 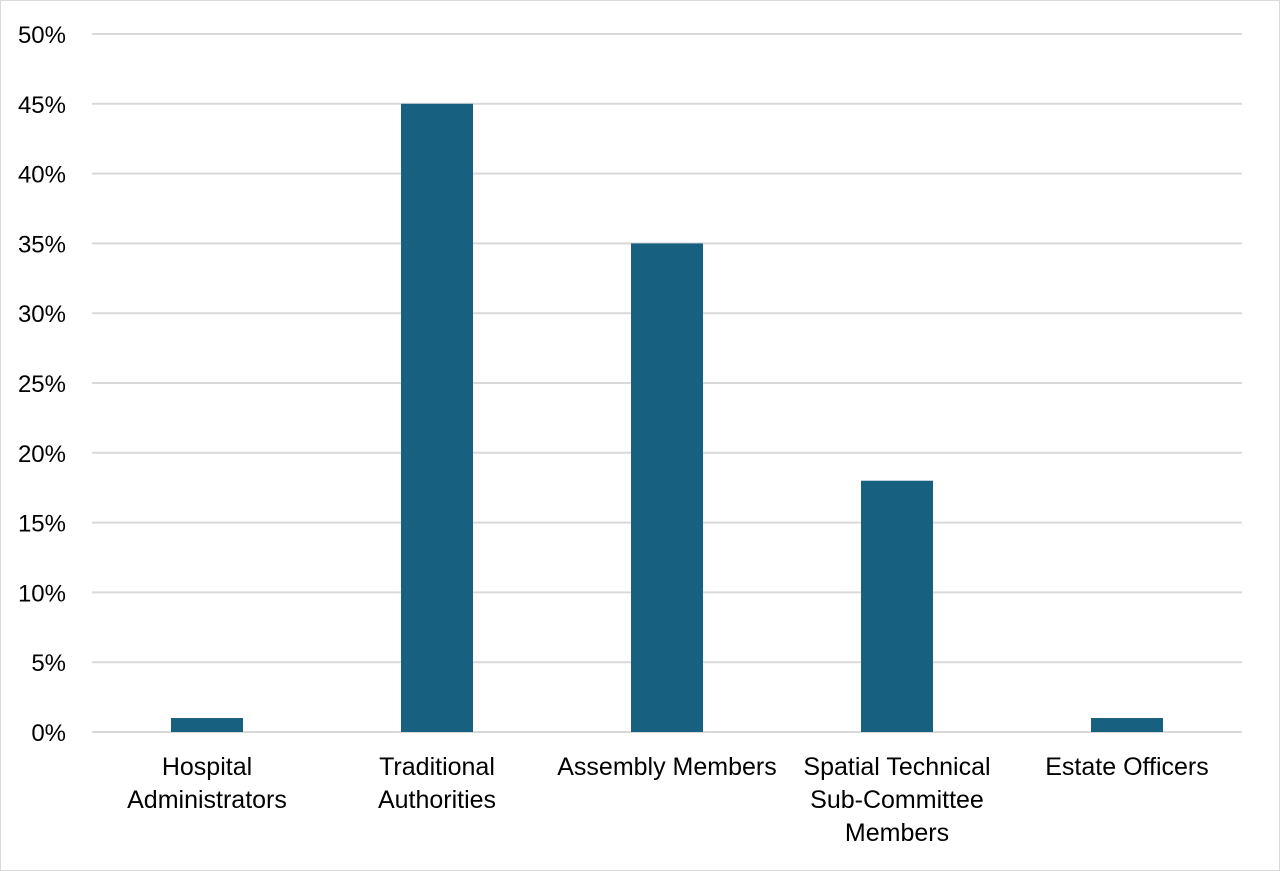 What do you see at coordinates (42, 105) in the screenshot?
I see `y-tick-label: 45%` at bounding box center [42, 105].